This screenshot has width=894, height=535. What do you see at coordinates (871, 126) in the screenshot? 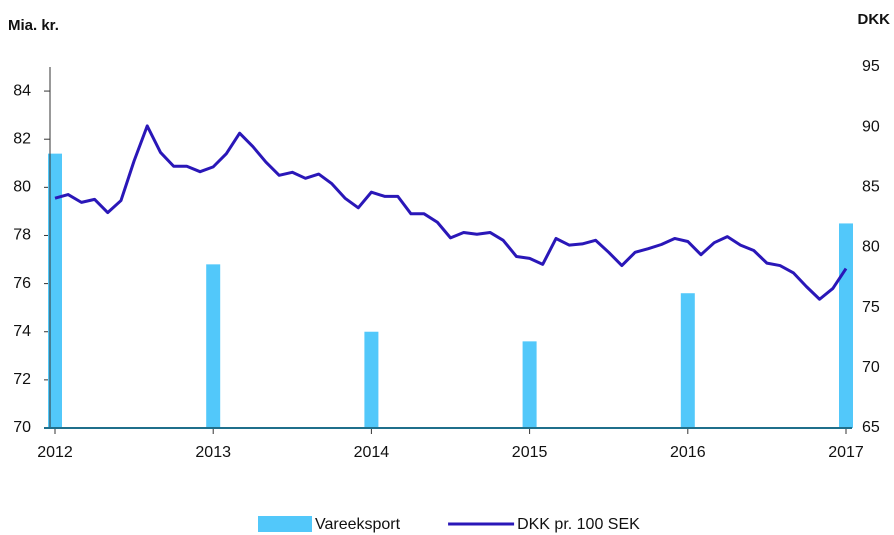
I see `y2-tick-label: 90` at bounding box center [871, 126].